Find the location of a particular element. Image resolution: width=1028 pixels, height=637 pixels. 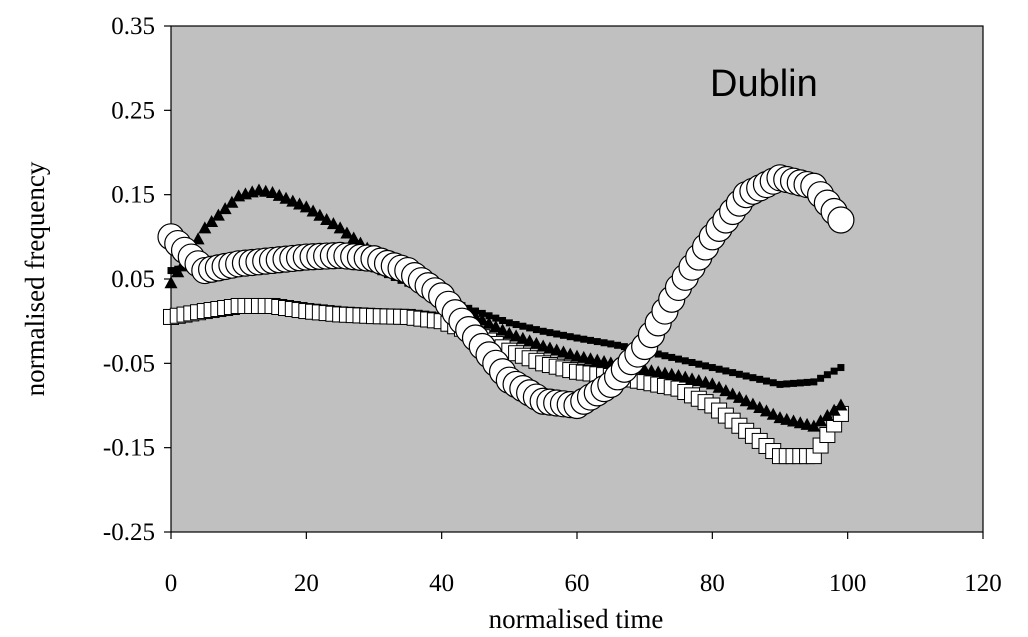

x-tick-label: 120 is located at coordinates (983, 583).